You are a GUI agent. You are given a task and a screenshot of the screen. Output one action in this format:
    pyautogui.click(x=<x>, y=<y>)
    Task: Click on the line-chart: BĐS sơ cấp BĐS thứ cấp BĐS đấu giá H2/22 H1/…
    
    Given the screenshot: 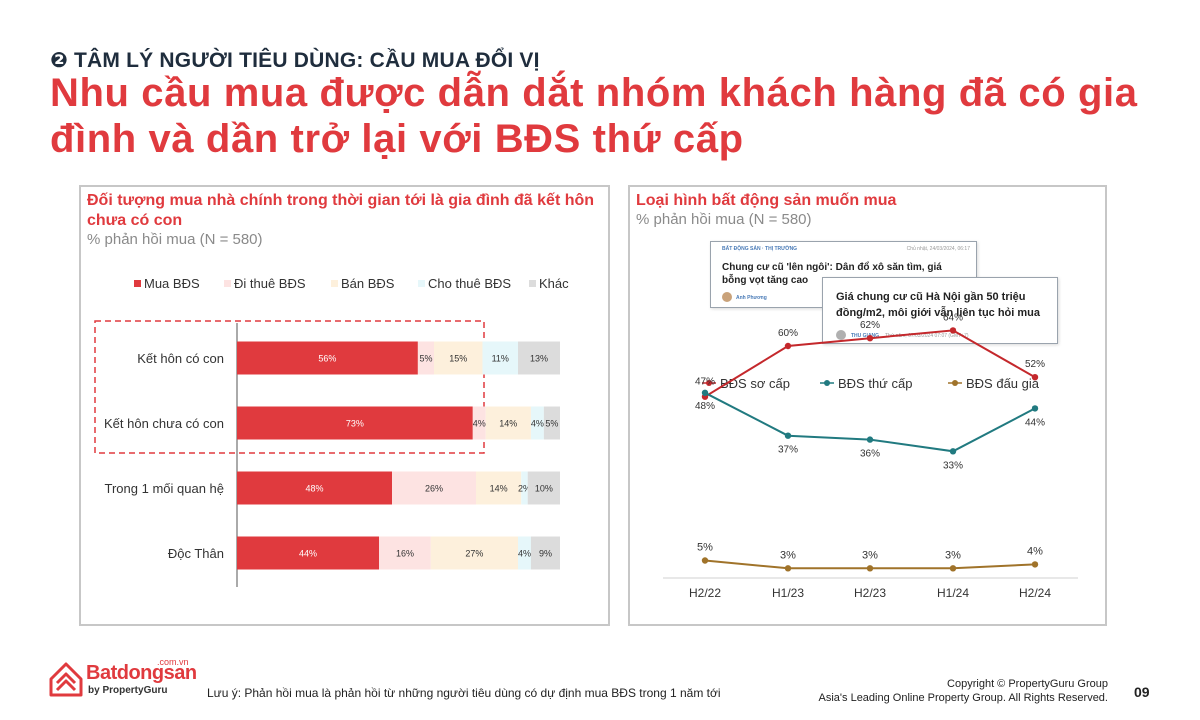 What is the action you would take?
    pyautogui.click(x=870, y=456)
    